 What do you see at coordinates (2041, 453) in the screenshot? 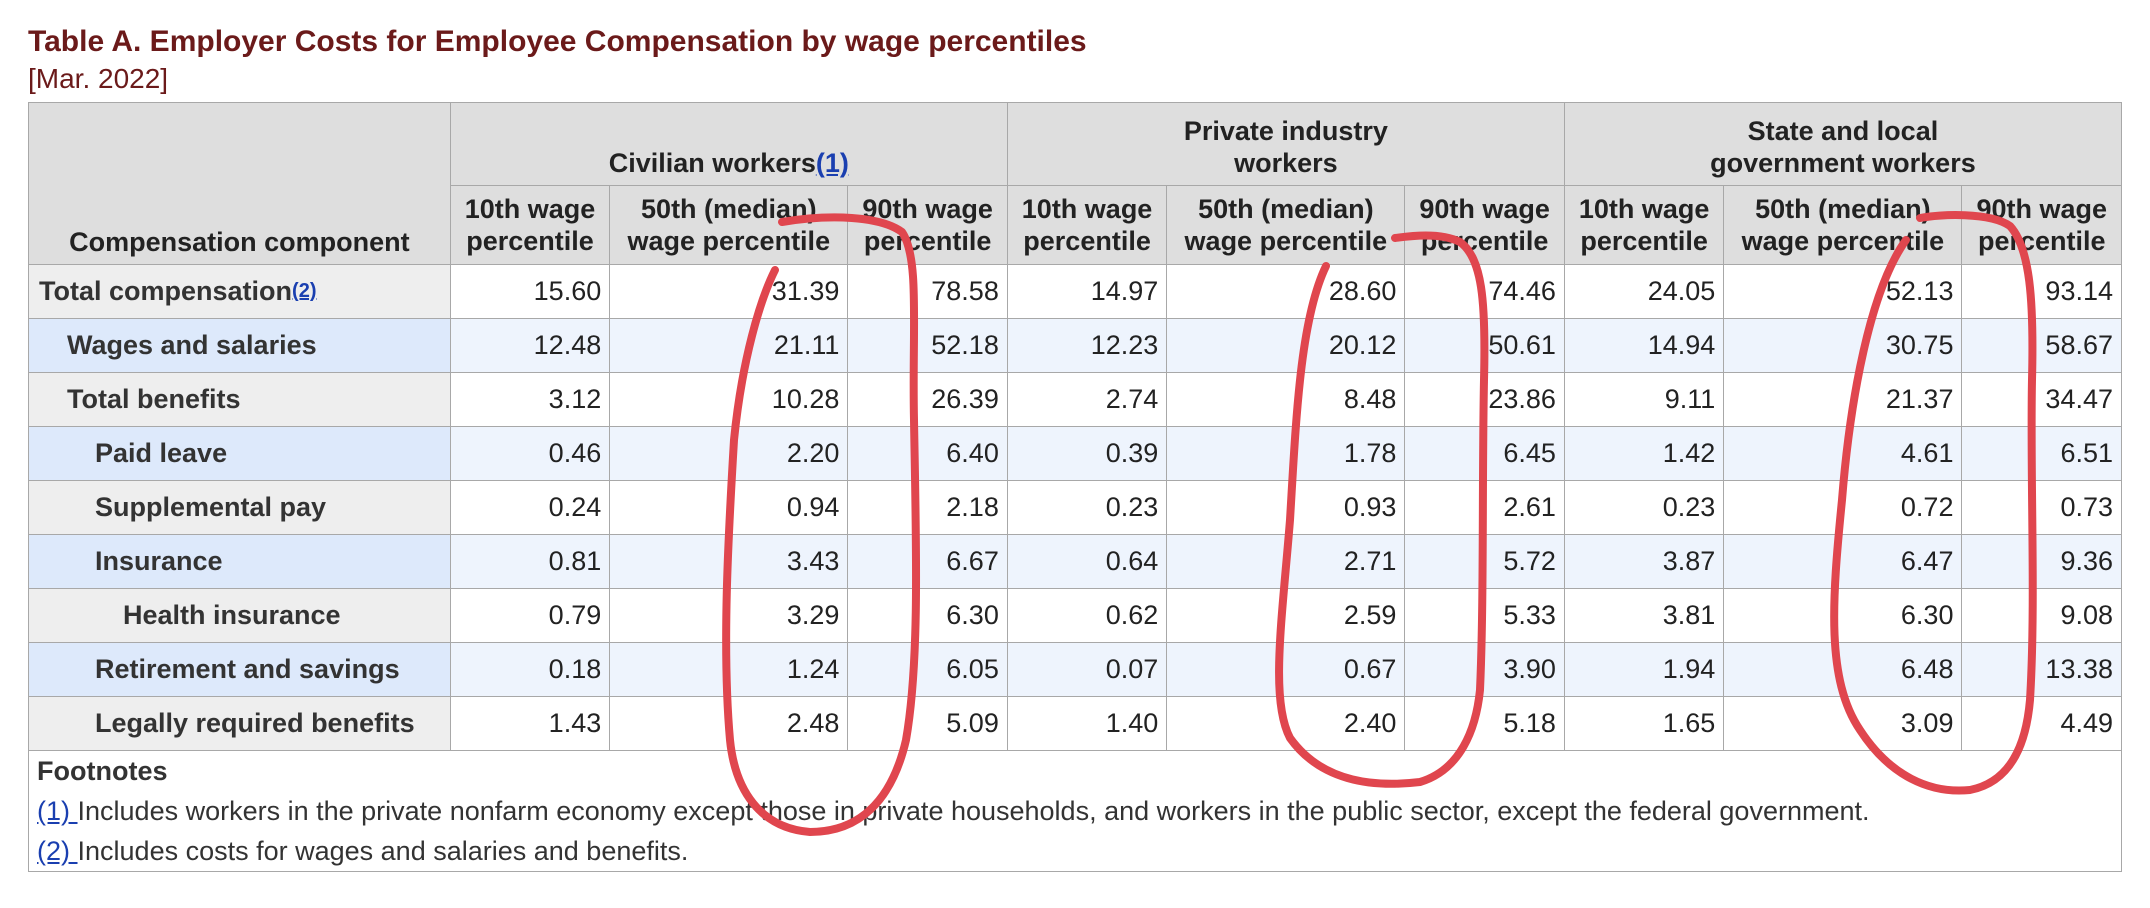
I see `table-cell: 6.51` at bounding box center [2041, 453].